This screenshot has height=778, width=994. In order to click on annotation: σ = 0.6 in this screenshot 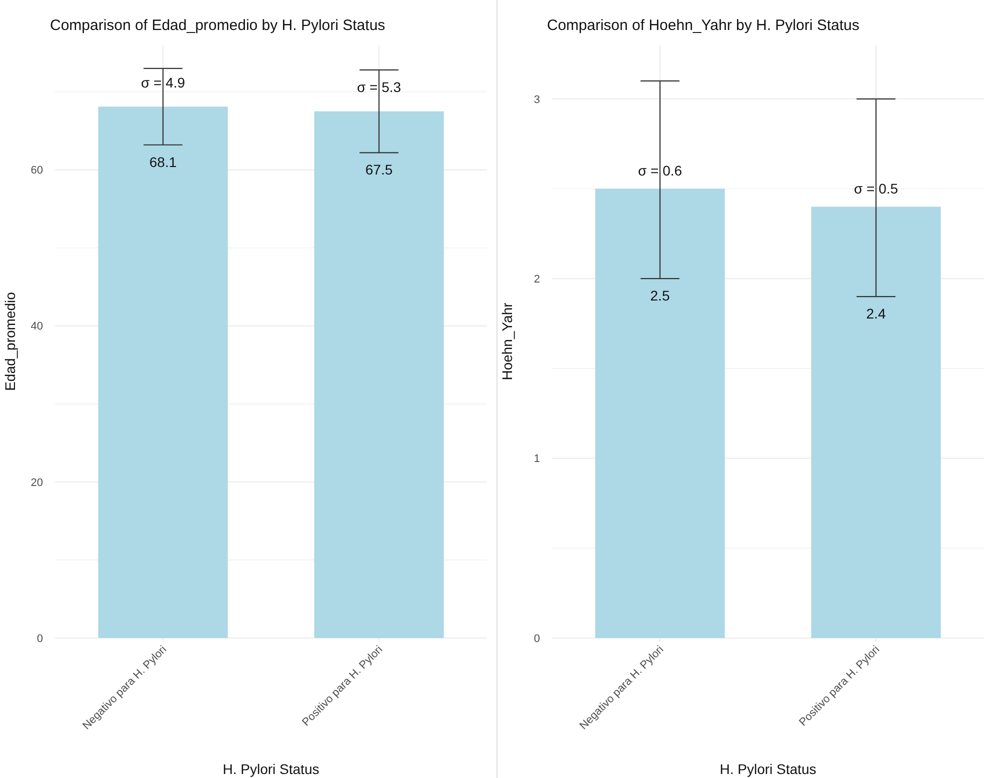, I will do `click(660, 170)`.